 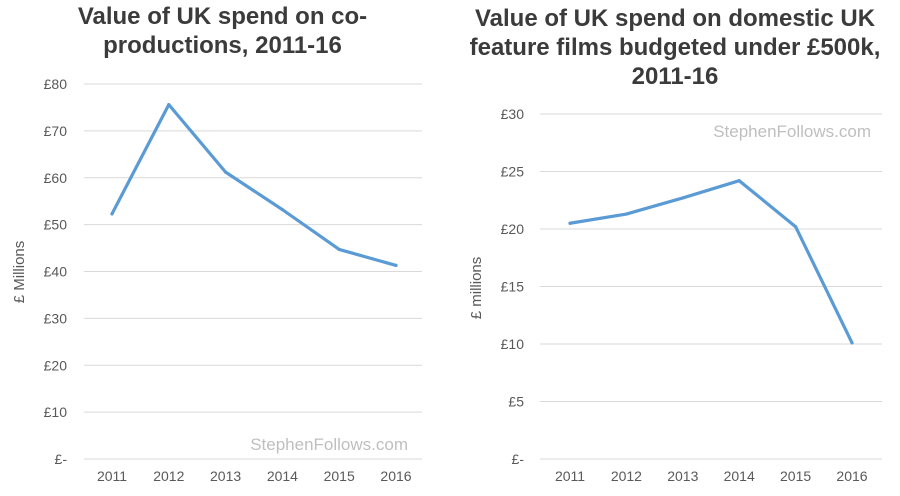 I want to click on y-tick-label: £25, so click(x=513, y=172).